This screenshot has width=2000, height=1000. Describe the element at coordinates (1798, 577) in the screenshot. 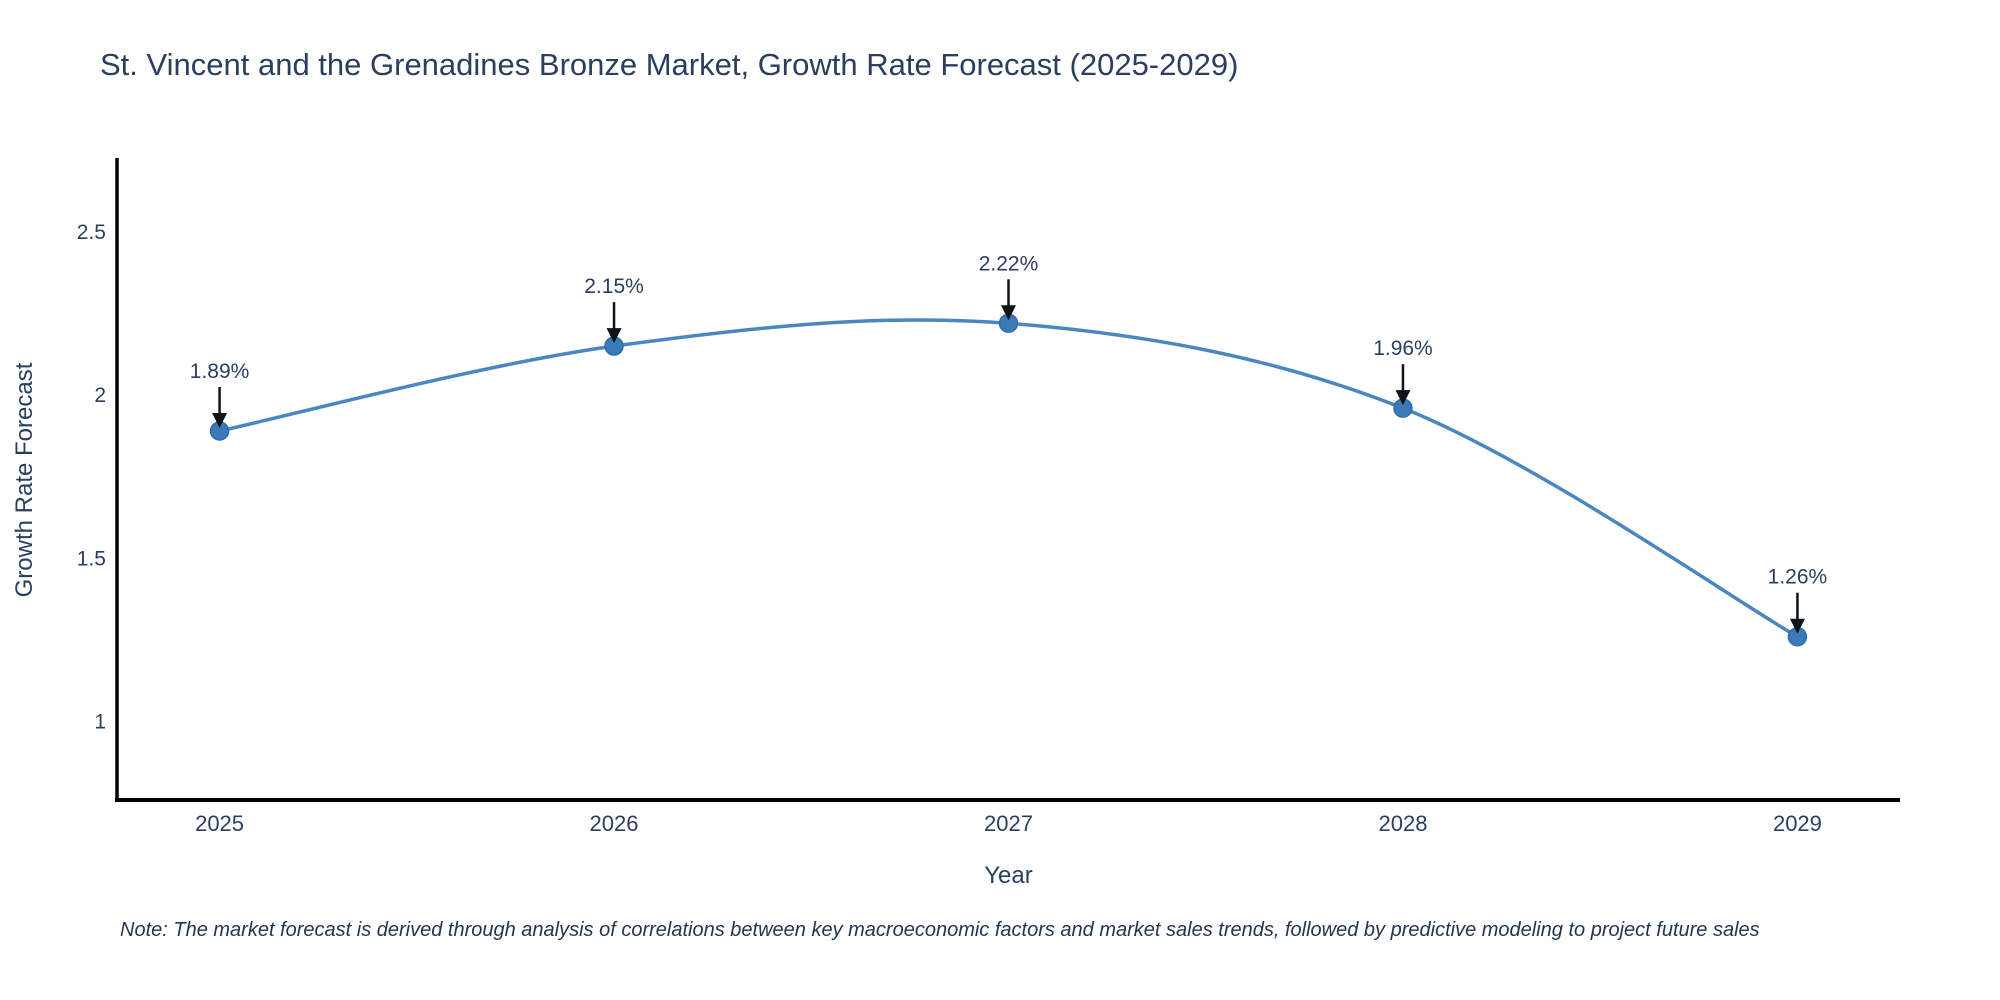

I see `data-point-label: 1.26%` at that location.